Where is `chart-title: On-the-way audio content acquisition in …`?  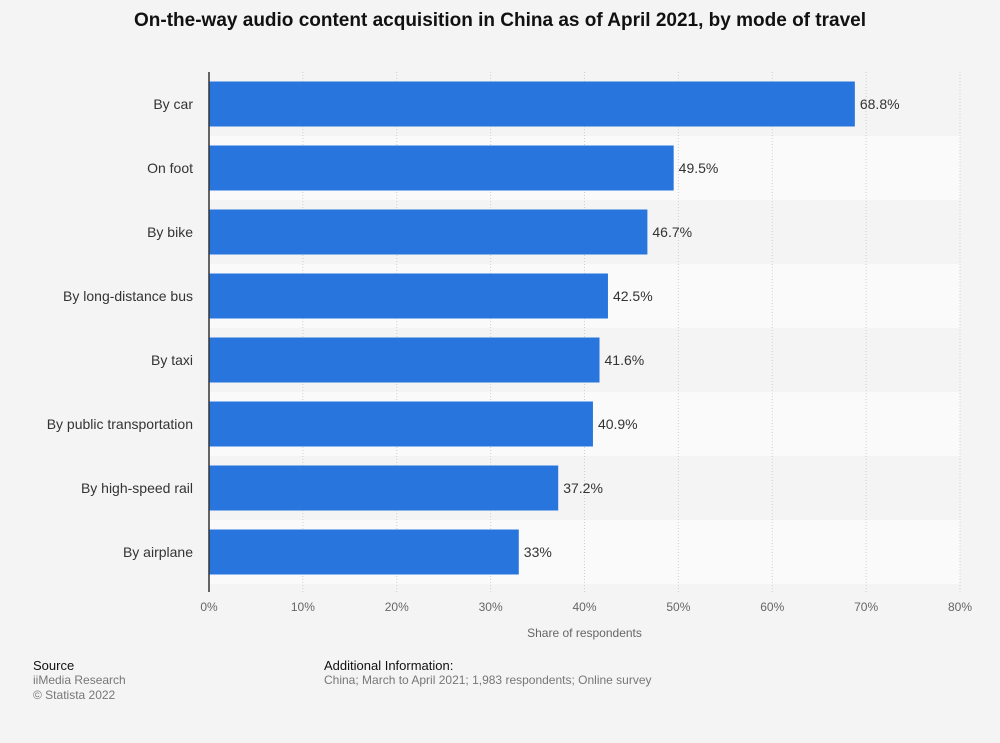
chart-title: On-the-way audio content acquisition in … is located at coordinates (500, 20).